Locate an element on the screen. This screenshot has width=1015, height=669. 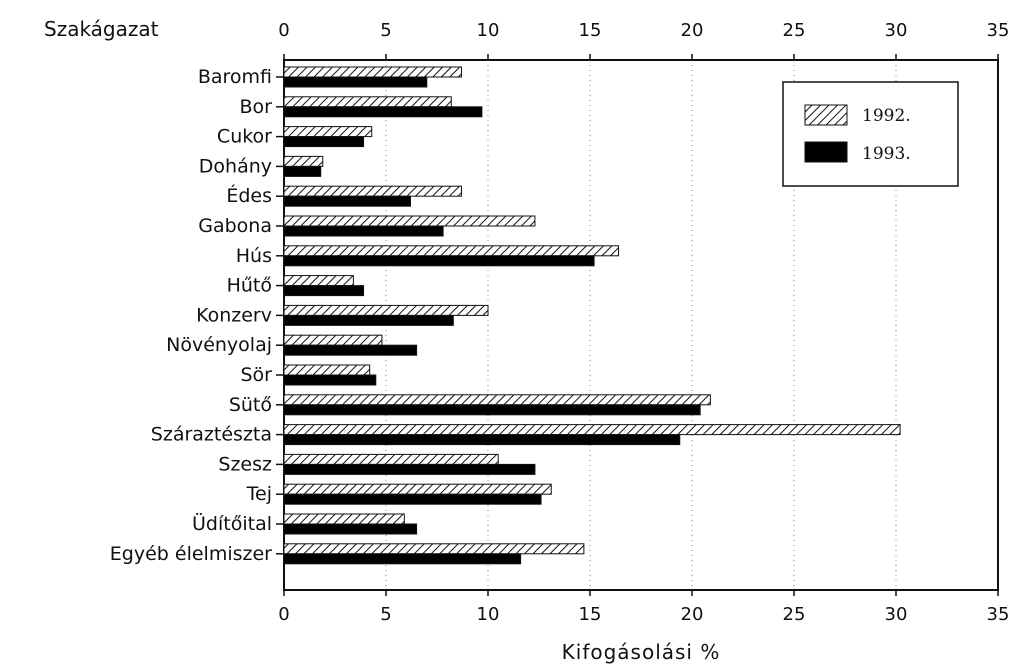
category-label: Sör is located at coordinates (257, 375).